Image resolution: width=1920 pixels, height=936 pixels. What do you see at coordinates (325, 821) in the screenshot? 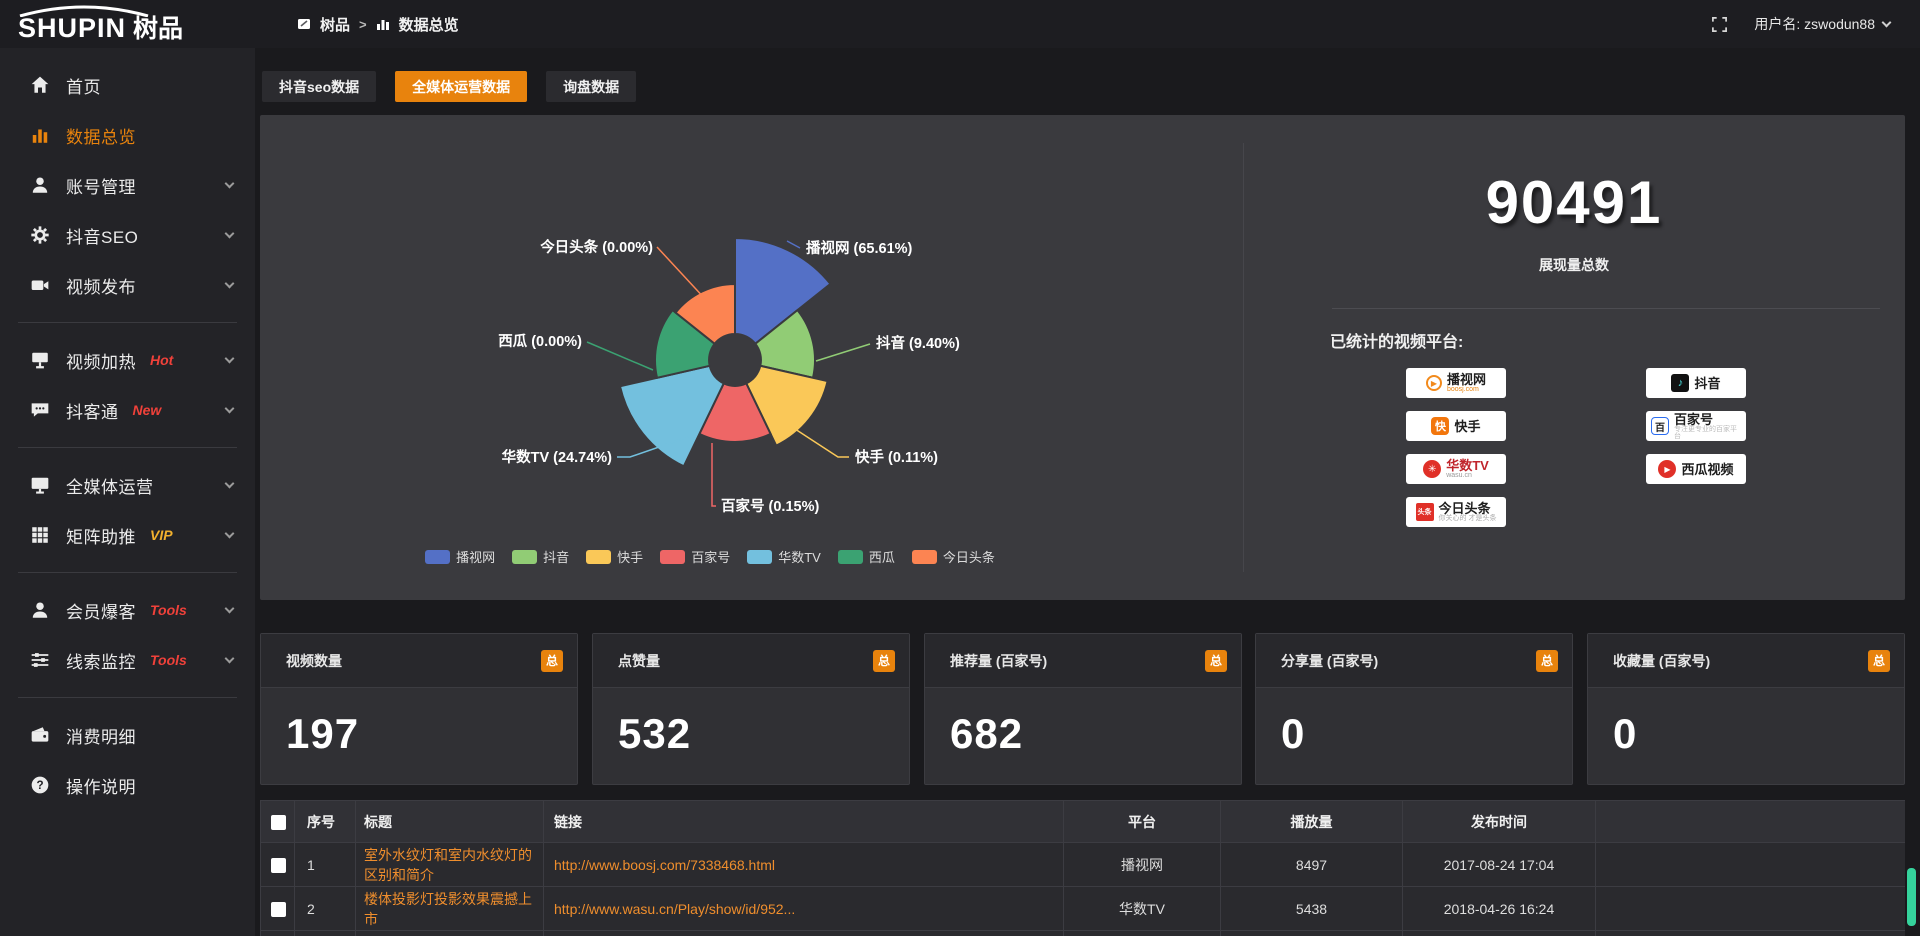
I see `col-header-no: 序号` at bounding box center [325, 821].